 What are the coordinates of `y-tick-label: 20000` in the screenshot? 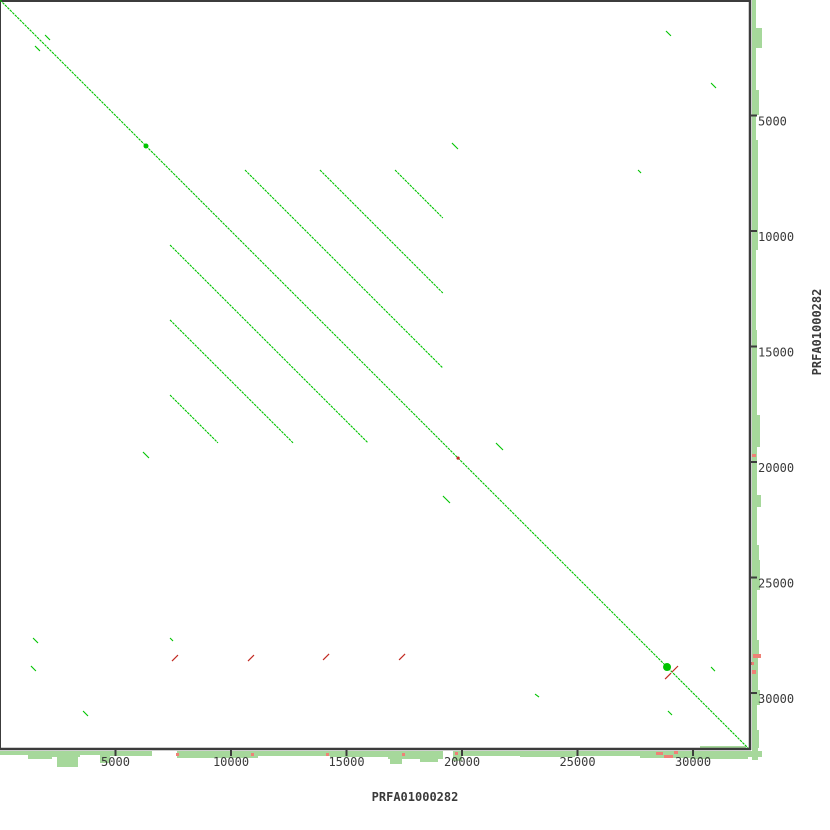 It's located at (776, 468).